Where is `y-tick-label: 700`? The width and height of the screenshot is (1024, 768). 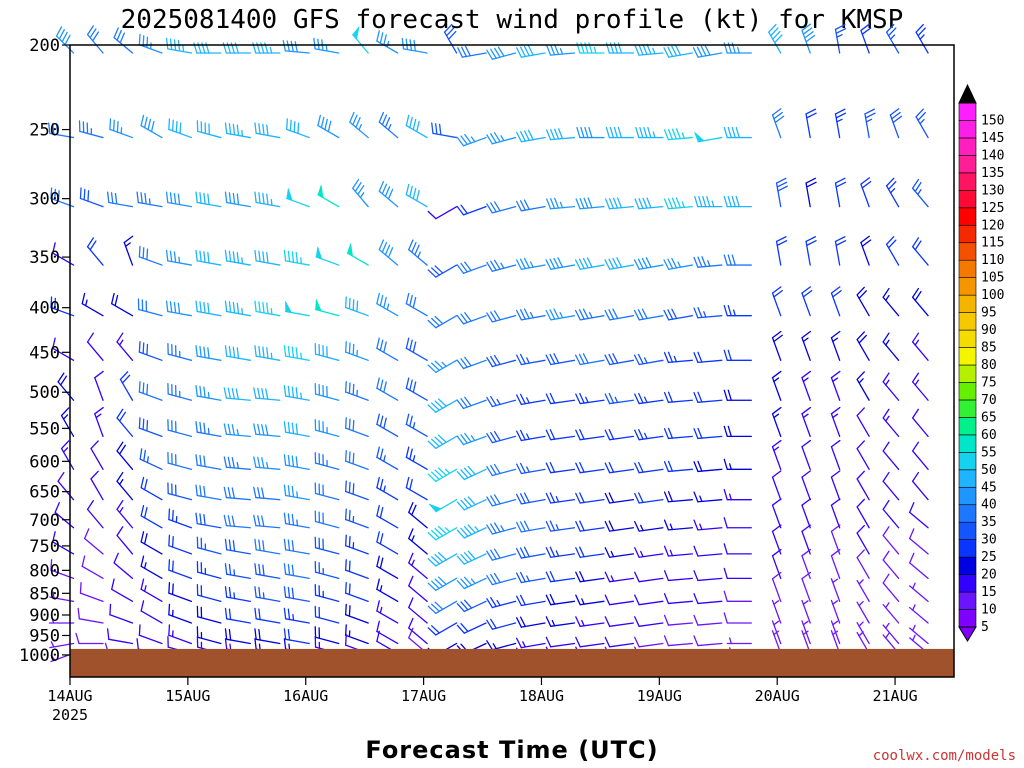 y-tick-label: 700 is located at coordinates (44, 521).